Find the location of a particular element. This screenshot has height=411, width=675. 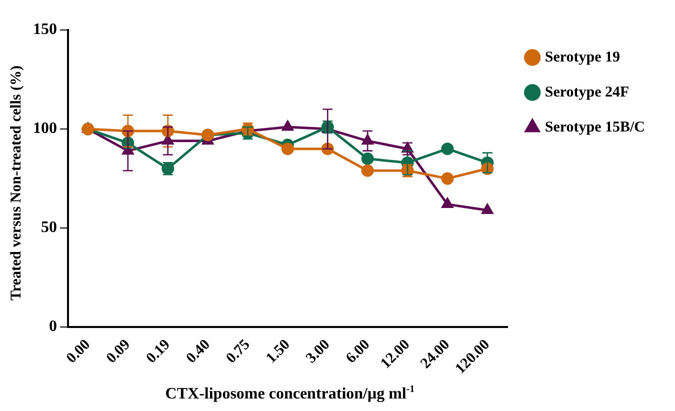

legend-label: Serotype 19 is located at coordinates (582, 57).